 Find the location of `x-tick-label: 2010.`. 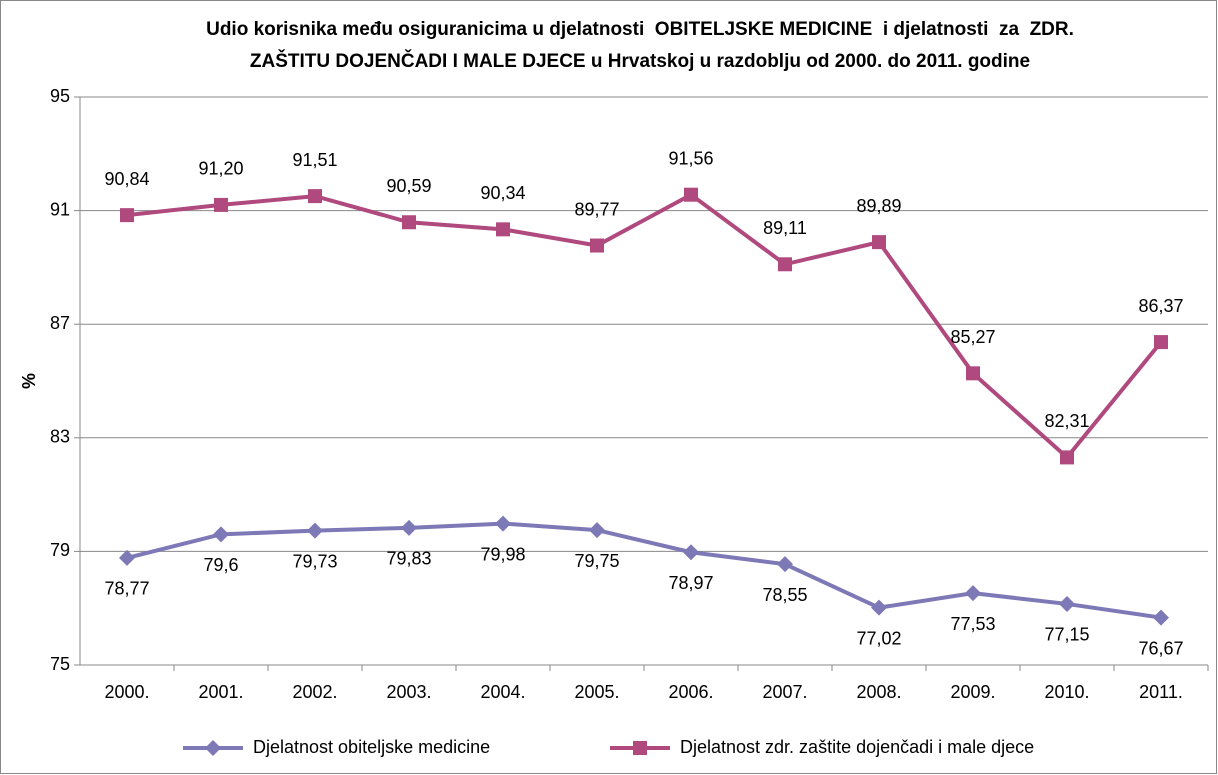

x-tick-label: 2010. is located at coordinates (1066, 692).